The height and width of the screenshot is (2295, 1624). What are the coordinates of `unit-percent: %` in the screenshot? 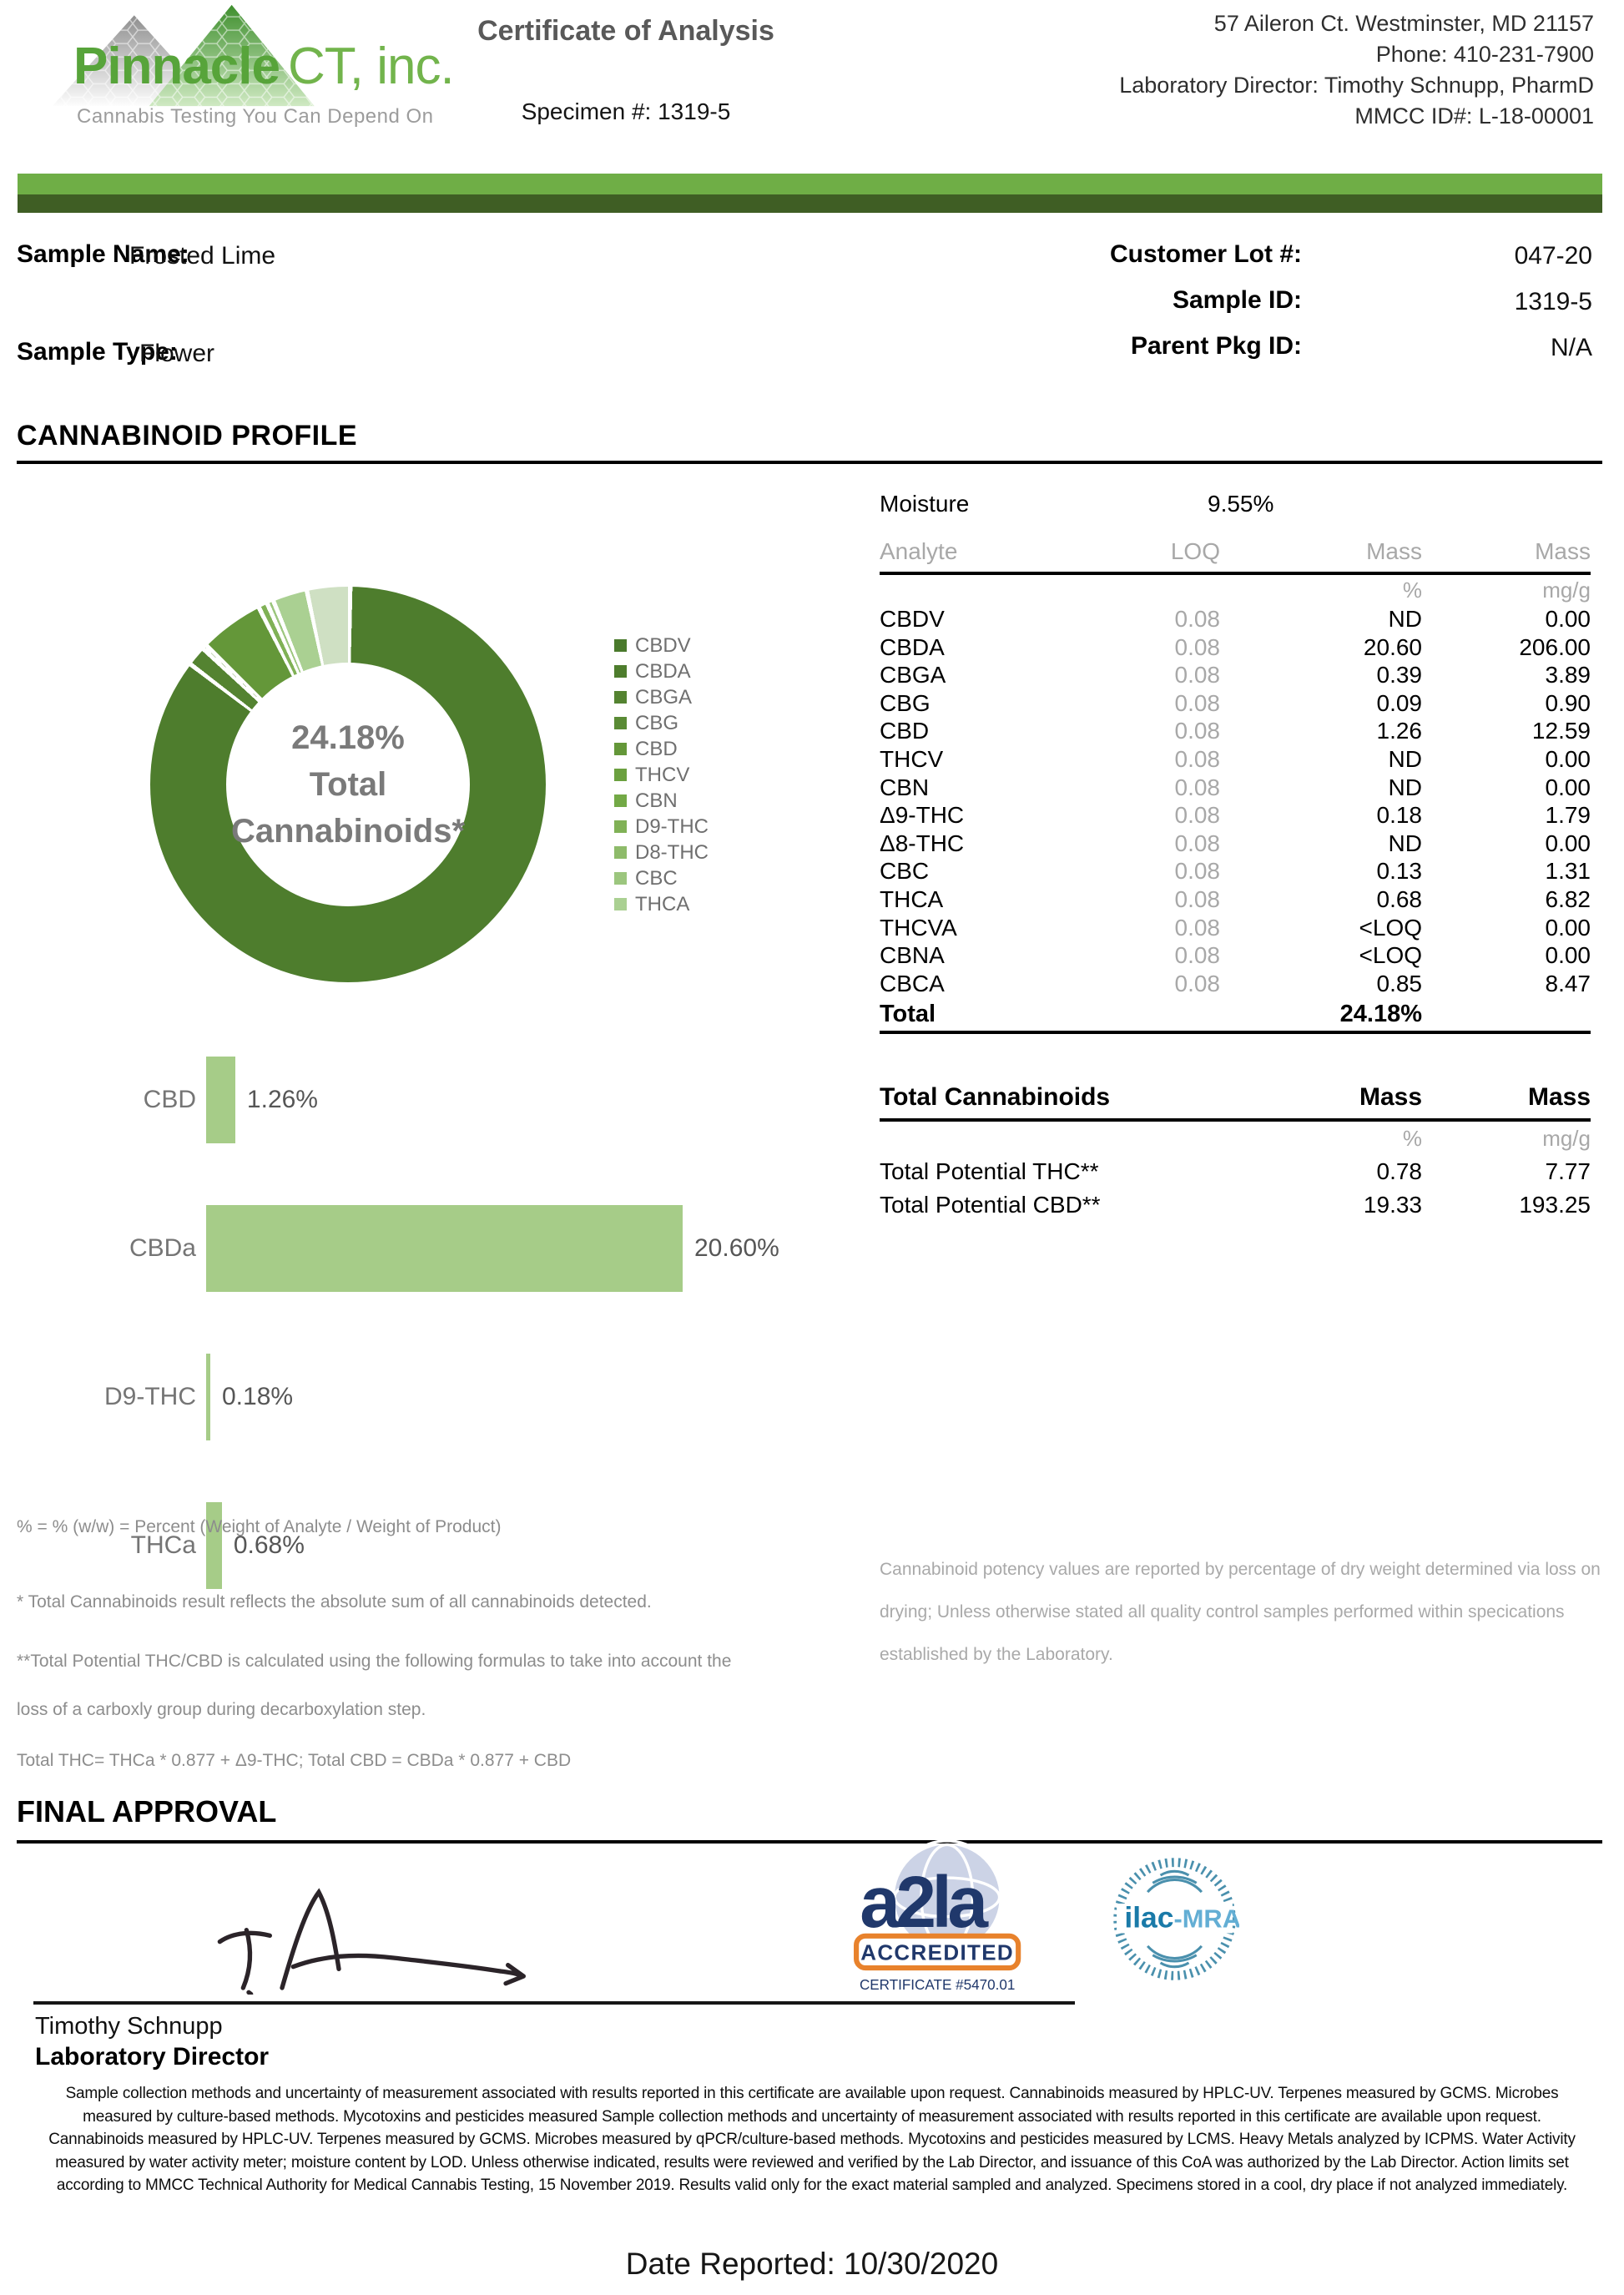 It's located at (1412, 591).